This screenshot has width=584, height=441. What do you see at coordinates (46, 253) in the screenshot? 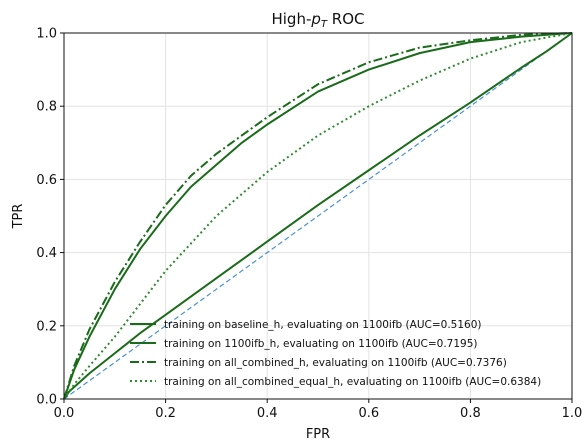
I see `y-tick-label: 0.4` at bounding box center [46, 253].